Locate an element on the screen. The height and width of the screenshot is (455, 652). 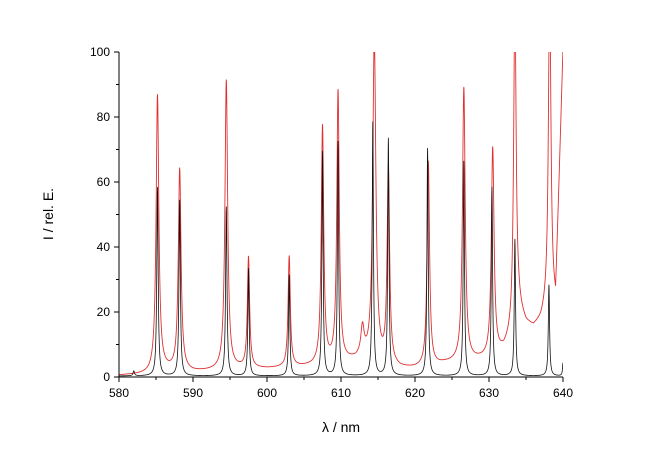
x-tick-label: 620 is located at coordinates (415, 393).